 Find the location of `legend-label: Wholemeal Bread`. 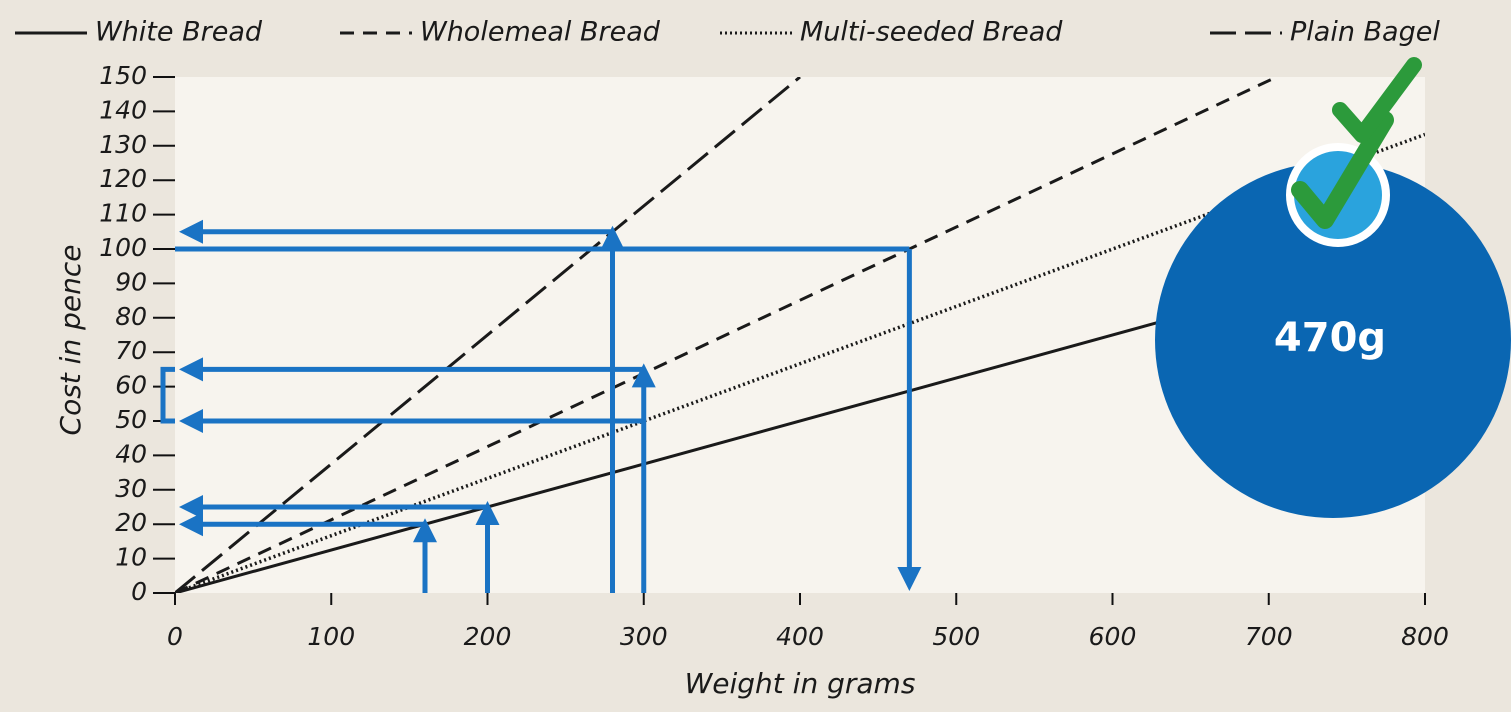

legend-label: Wholemeal Bread is located at coordinates (540, 32).